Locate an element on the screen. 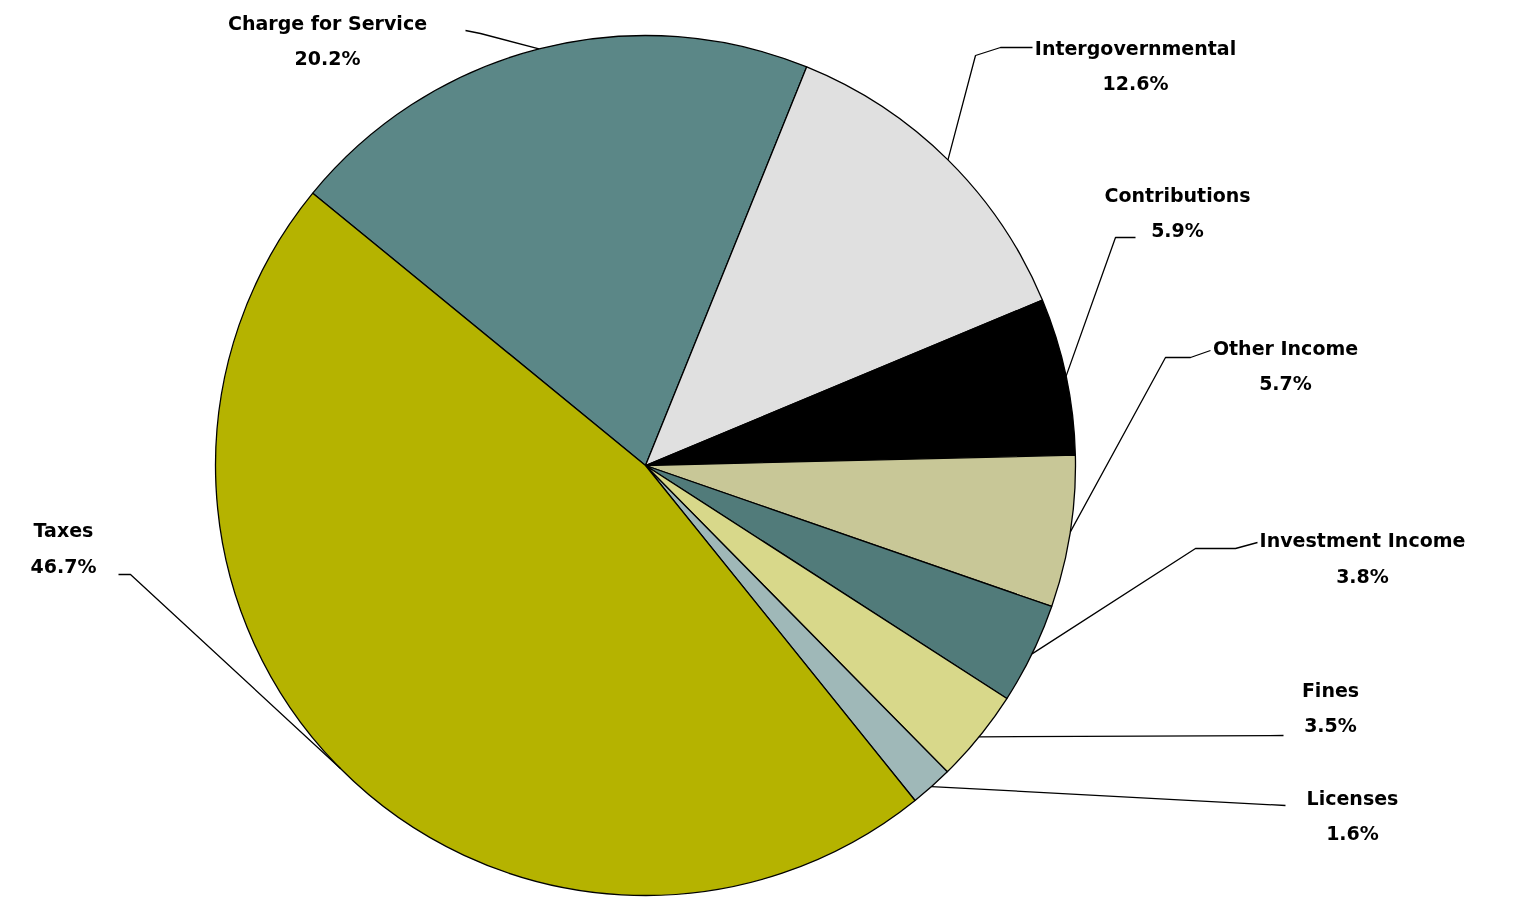 The height and width of the screenshot is (897, 1530). data-label: 3.8% is located at coordinates (1362, 575).